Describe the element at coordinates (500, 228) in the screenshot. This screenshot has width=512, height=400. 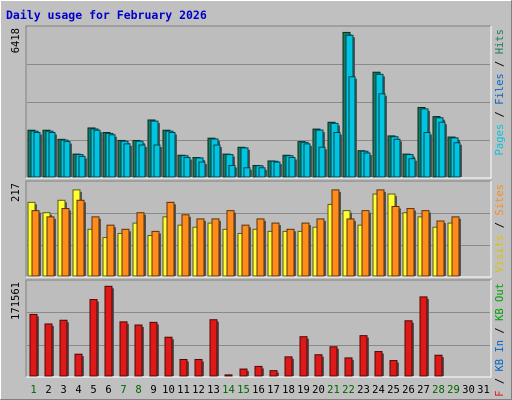
I see `legend-middle: Visits / Sites` at that location.